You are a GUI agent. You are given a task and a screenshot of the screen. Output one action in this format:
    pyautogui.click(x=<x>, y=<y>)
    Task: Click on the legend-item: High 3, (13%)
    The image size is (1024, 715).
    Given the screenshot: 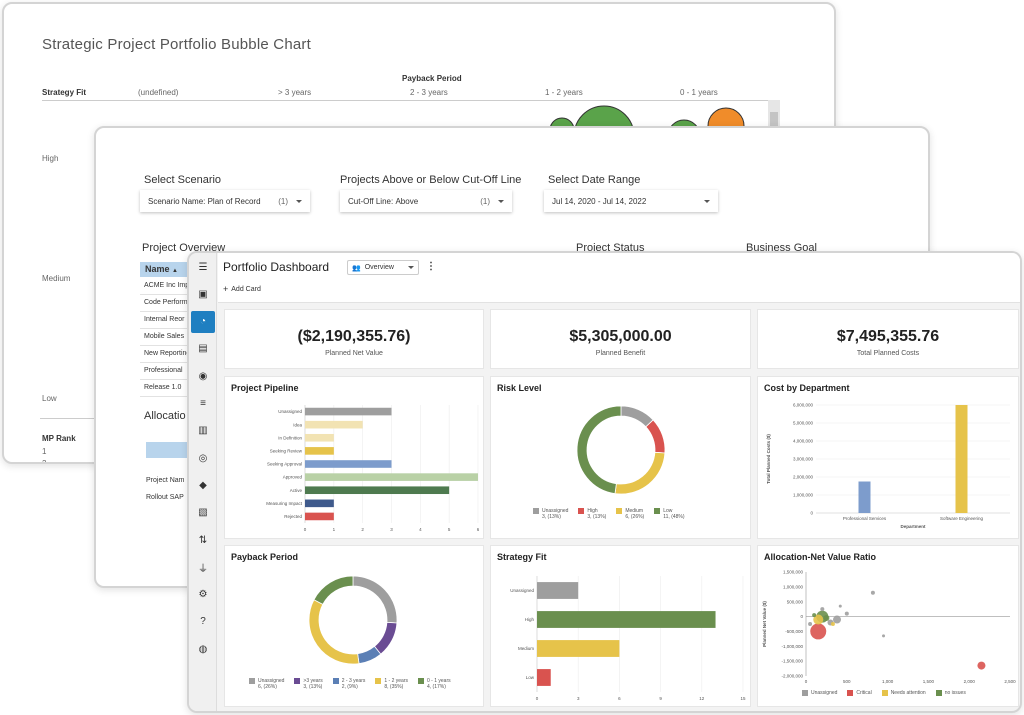 What is the action you would take?
    pyautogui.click(x=592, y=514)
    